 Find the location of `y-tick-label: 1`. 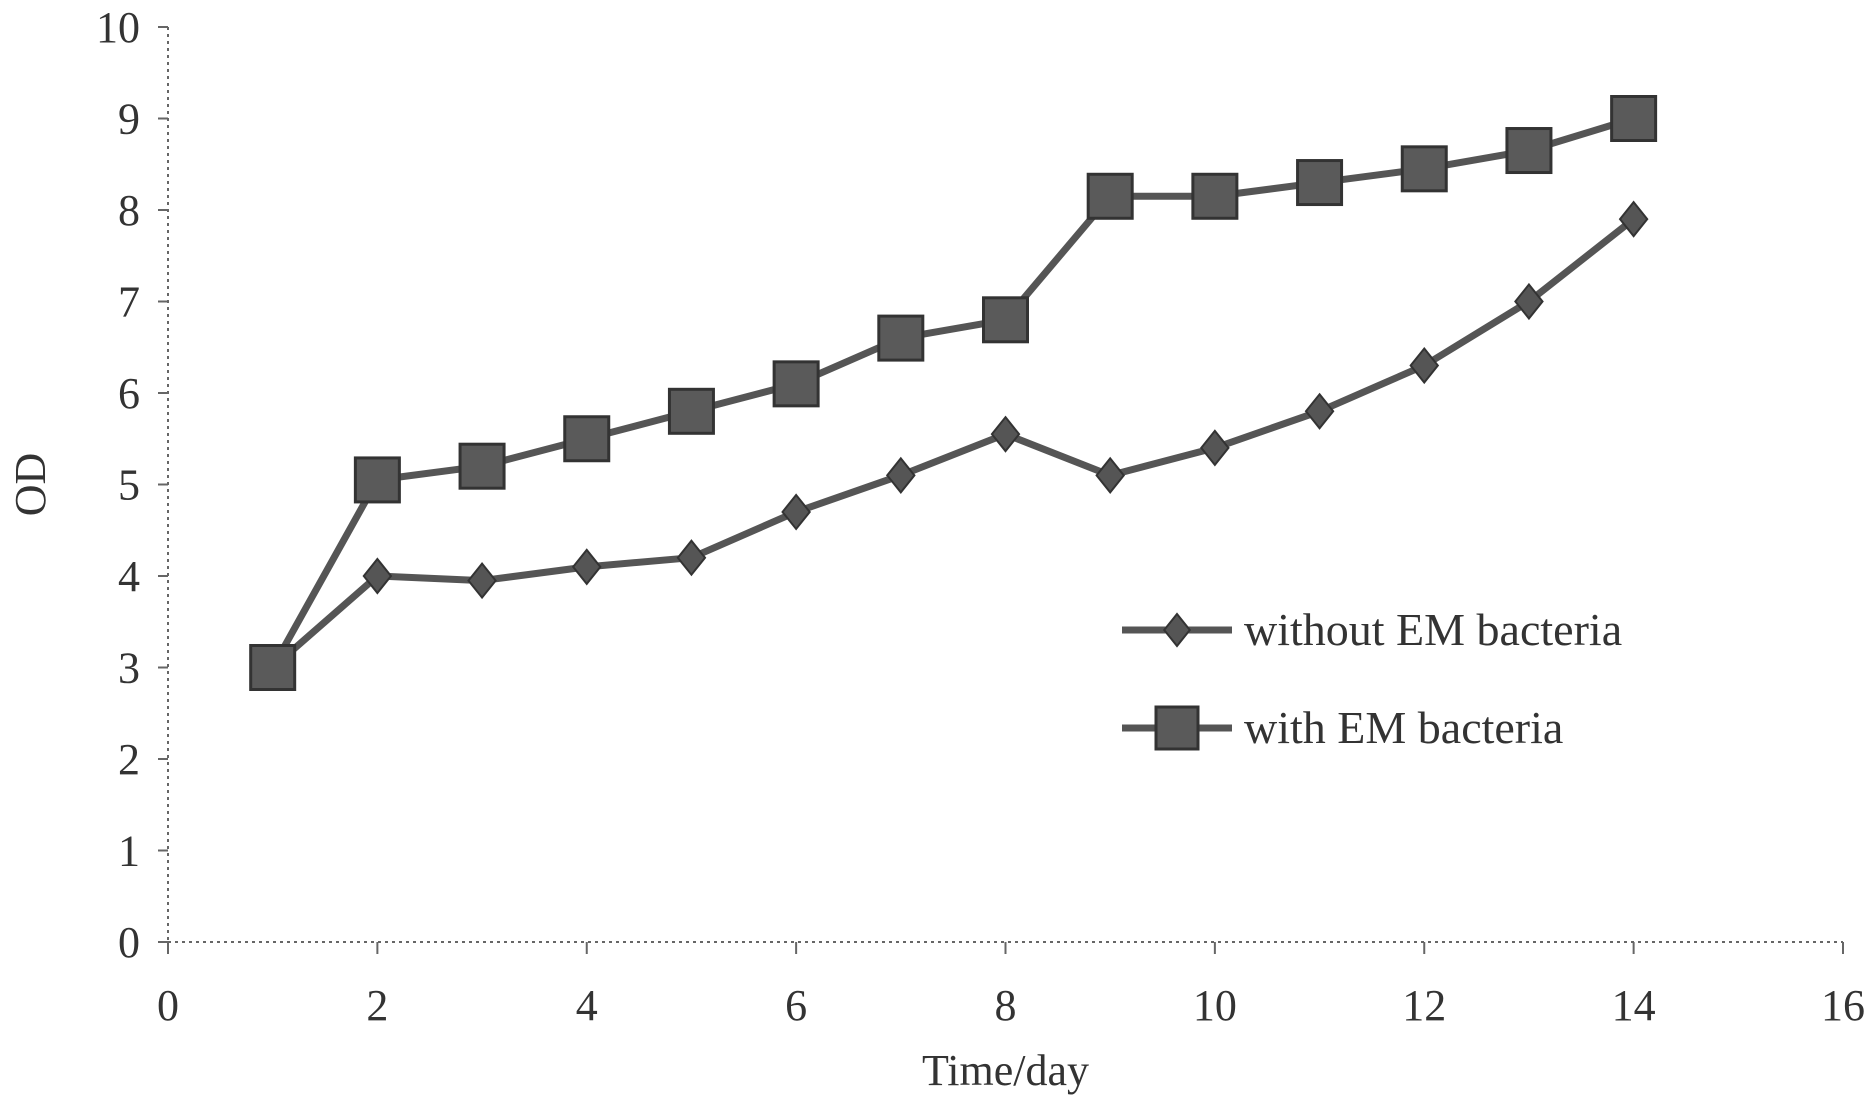

y-tick-label: 1 is located at coordinates (129, 851).